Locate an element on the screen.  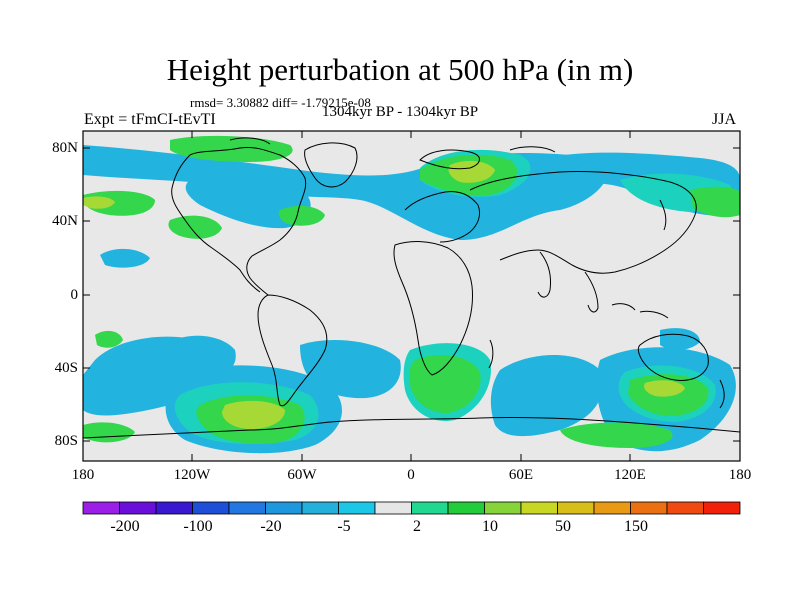
map-title: Height perturbation at 500 hPa (in m) is located at coordinates (400, 69).